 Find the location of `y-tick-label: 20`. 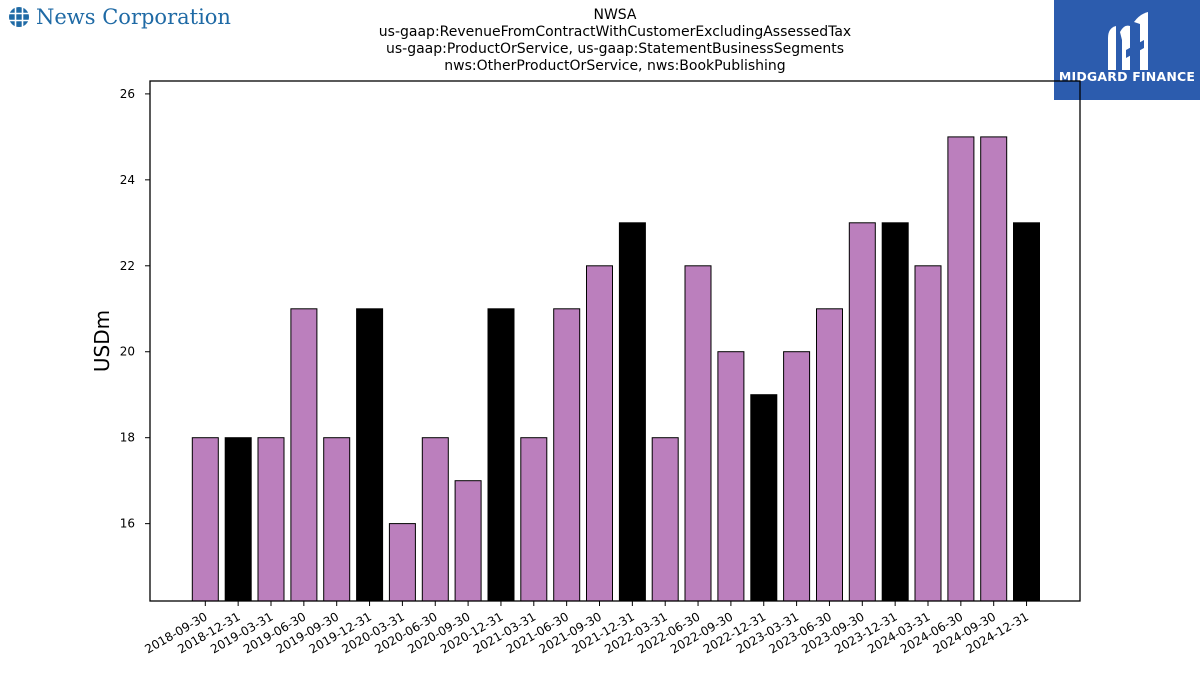

y-tick-label: 20 is located at coordinates (127, 352).